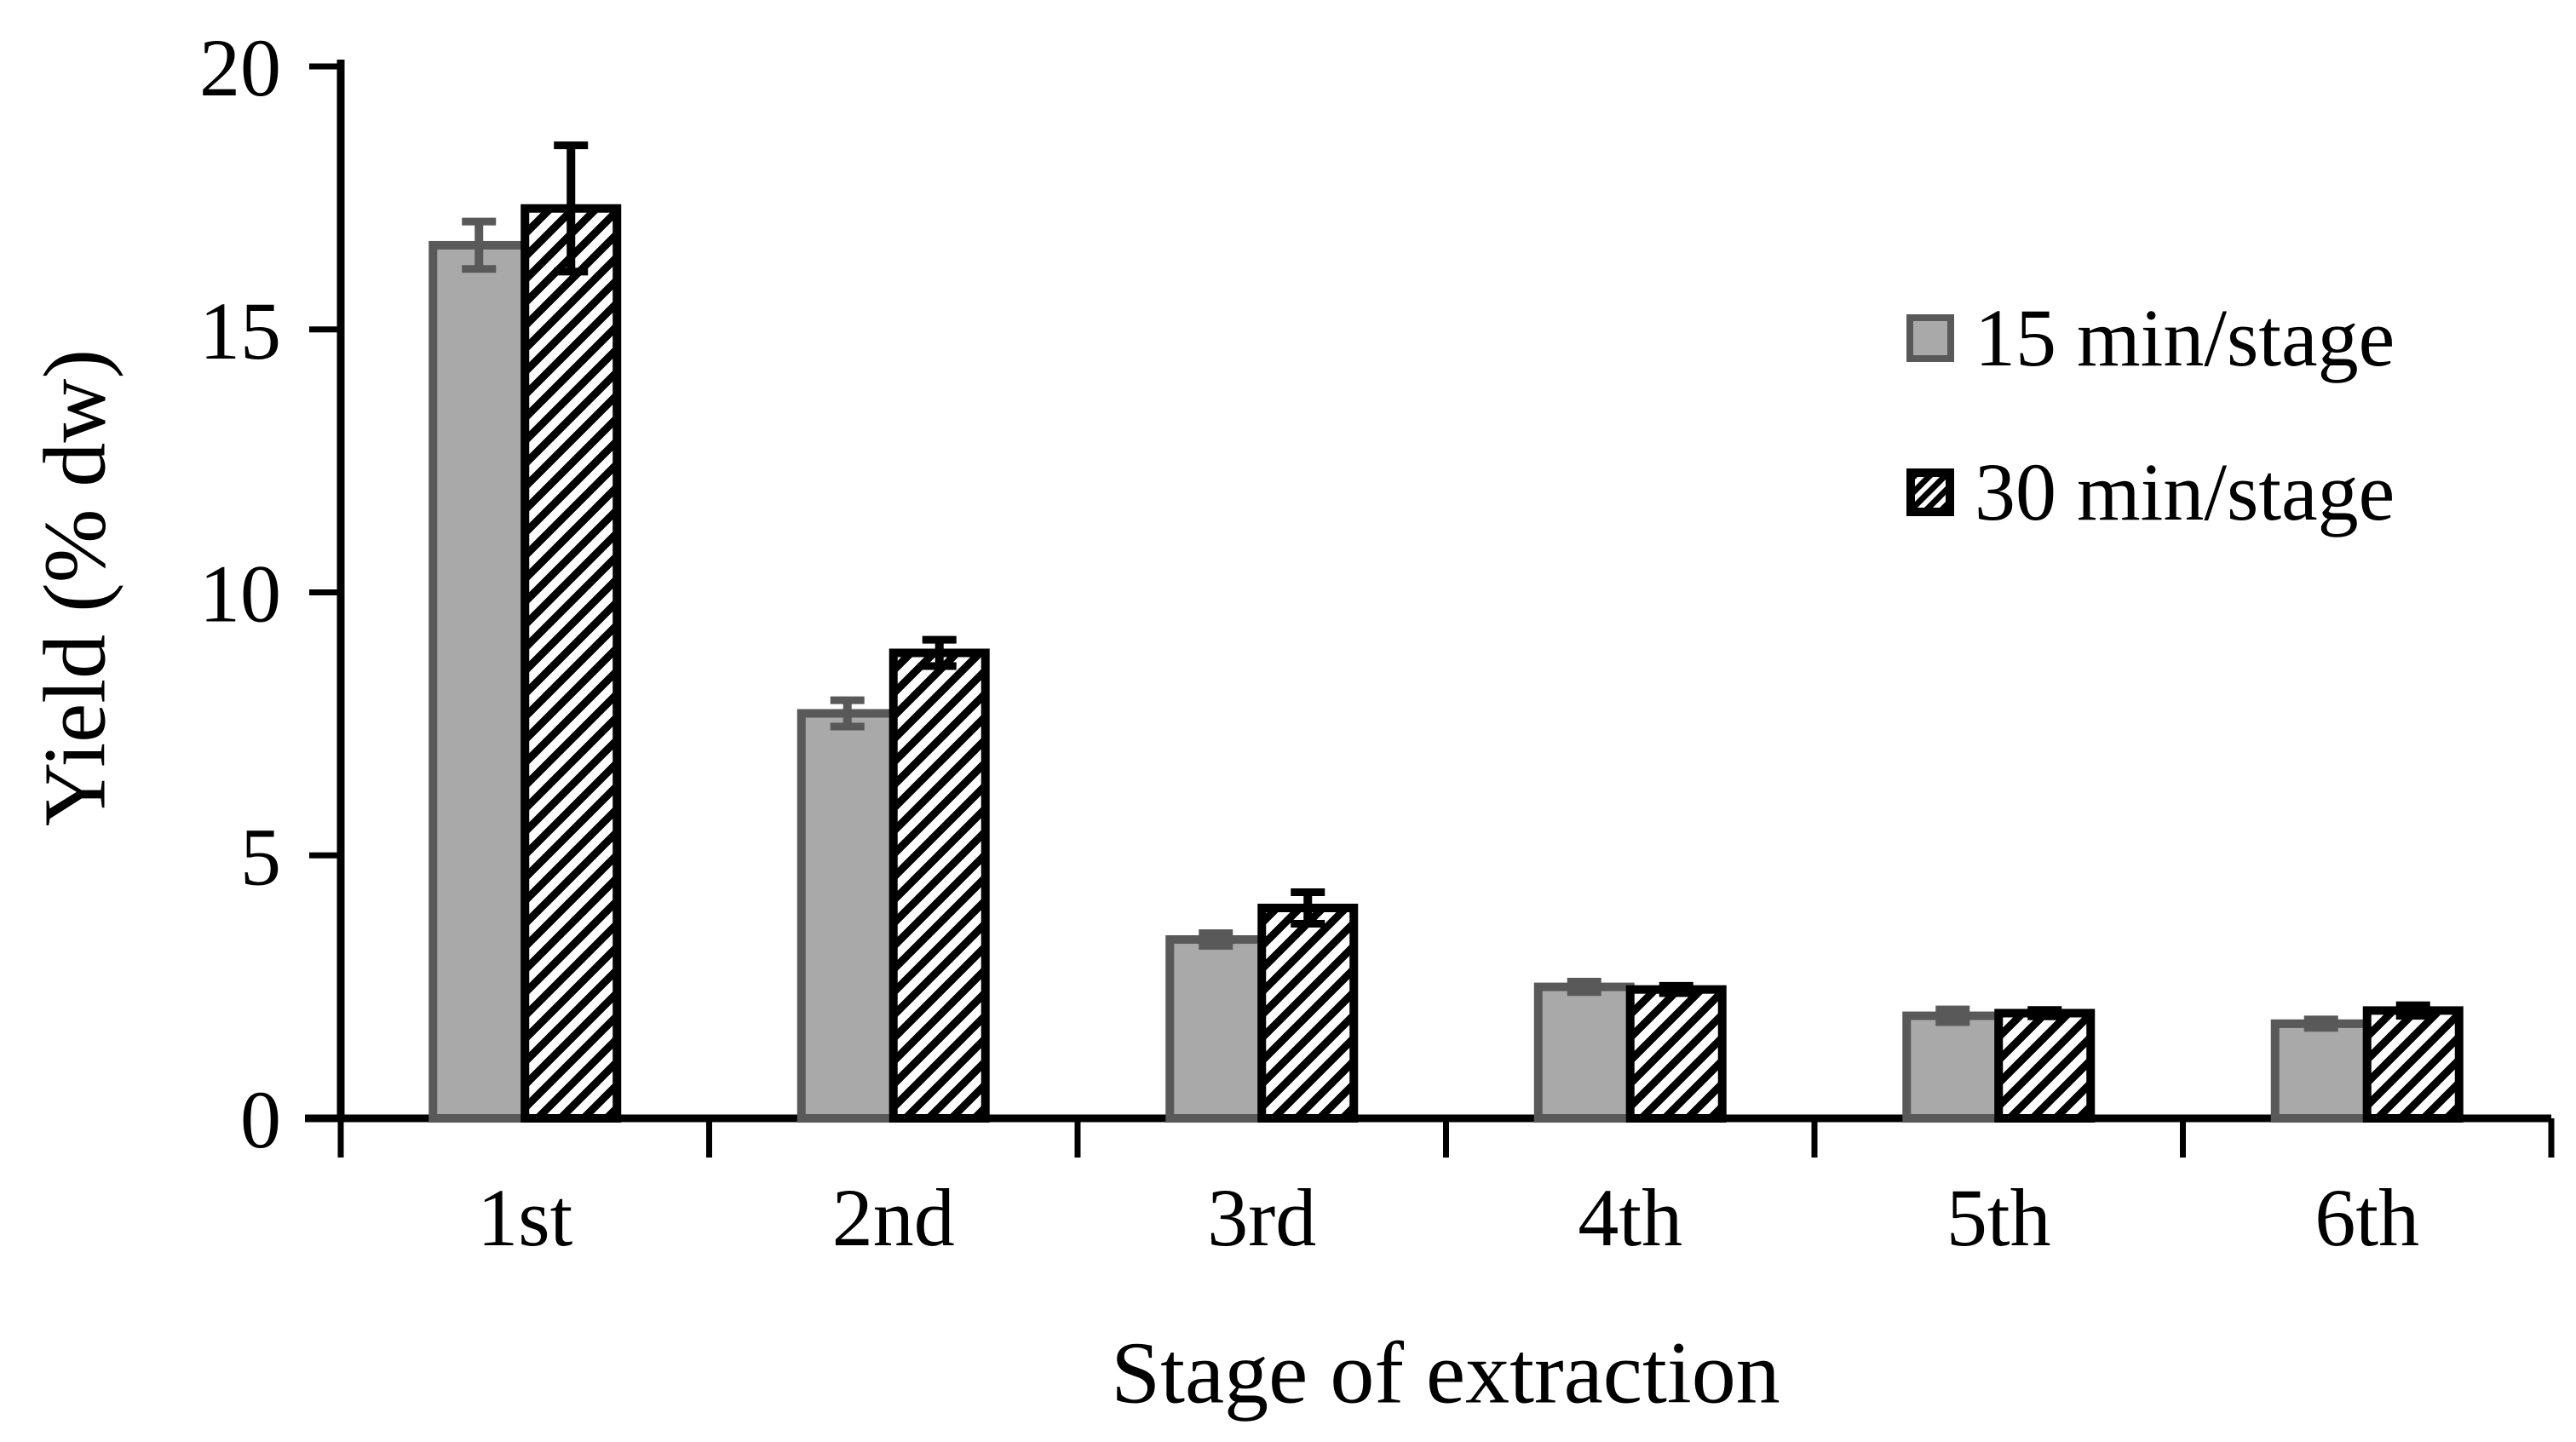 Image resolution: width=2576 pixels, height=1442 pixels. What do you see at coordinates (2413, 1064) in the screenshot?
I see `bar-30-min-stage-6th` at bounding box center [2413, 1064].